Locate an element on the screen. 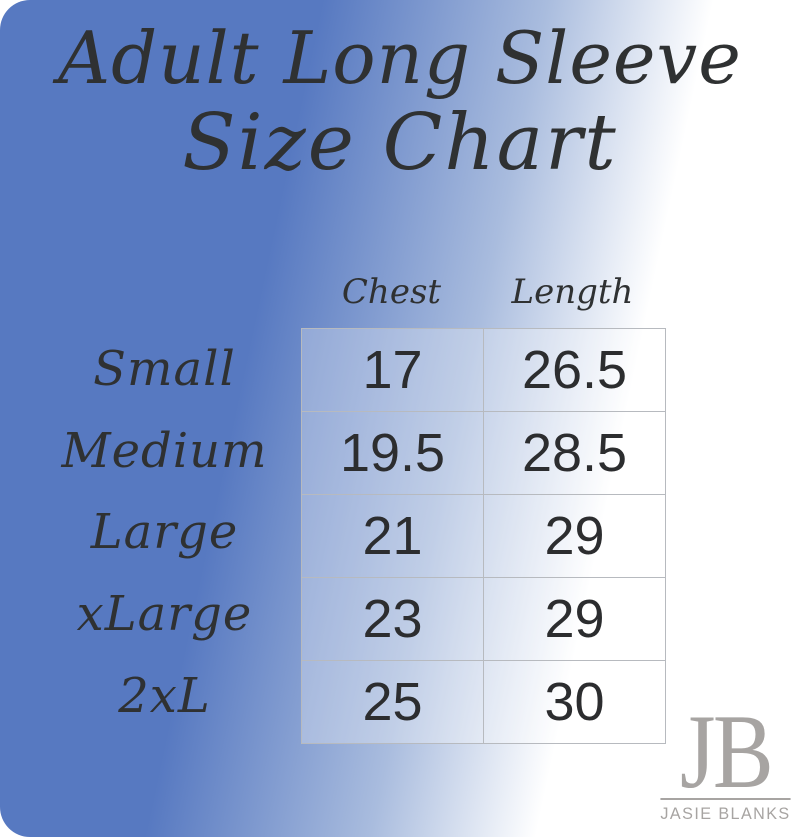  size-row-labels: Small Medium Large xLarge 2xL is located at coordinates (164, 532).